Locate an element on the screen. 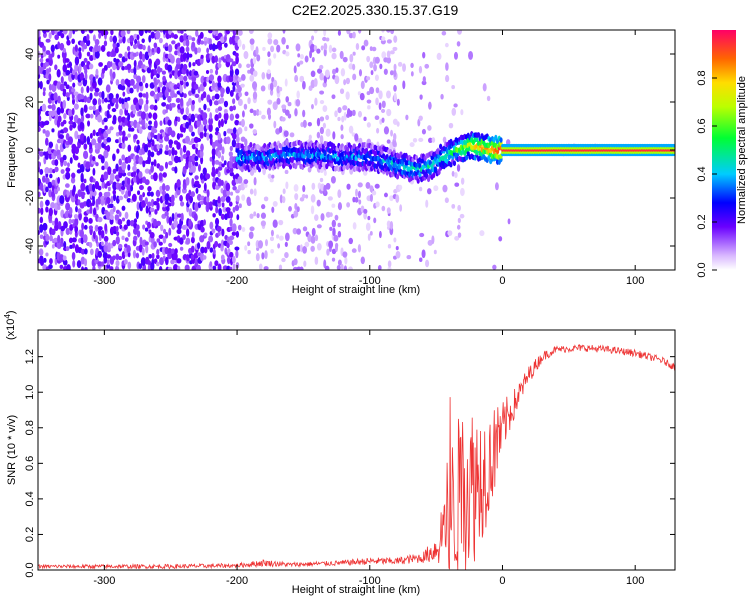  x-tick-label: -300 is located at coordinates (104, 281).